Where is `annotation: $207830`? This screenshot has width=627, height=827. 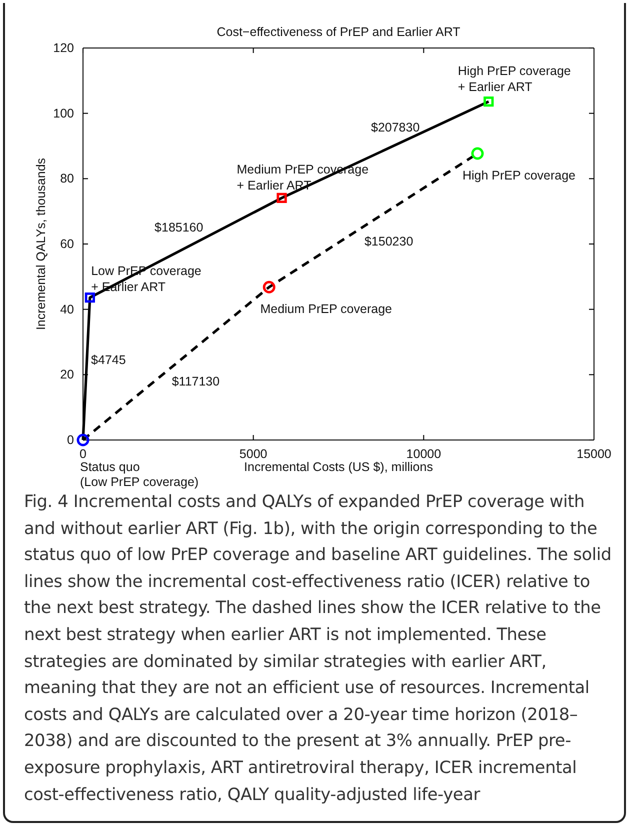 annotation: $207830 is located at coordinates (395, 127).